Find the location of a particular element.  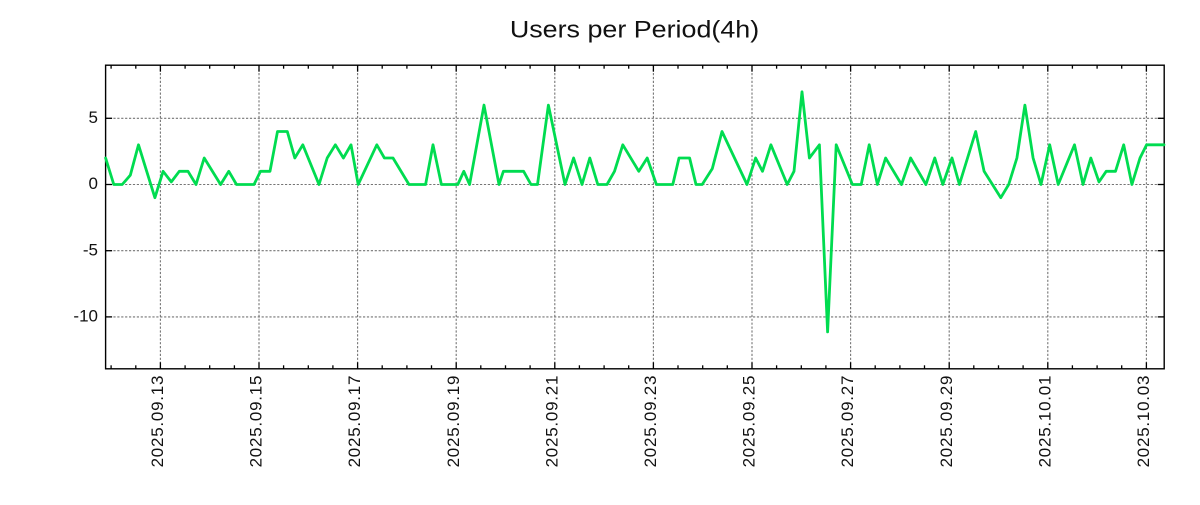

svg-text: 5 is located at coordinates (93, 117).